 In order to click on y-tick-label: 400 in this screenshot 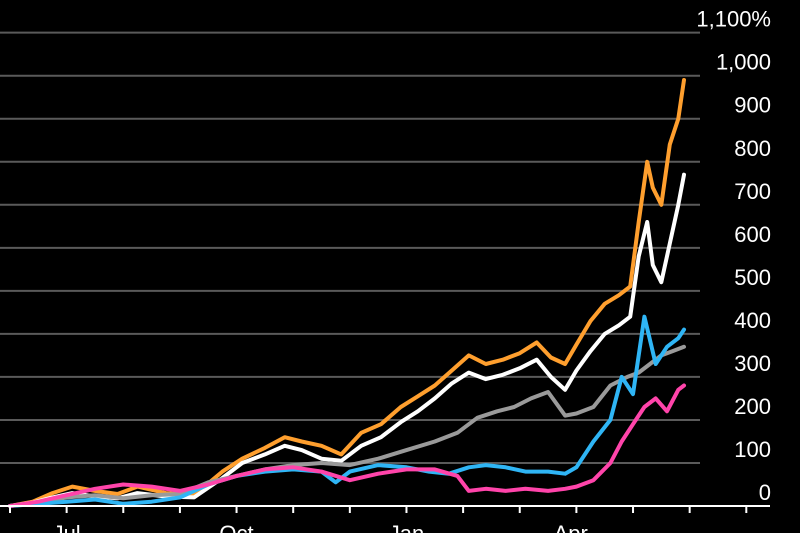, I will do `click(752, 320)`.